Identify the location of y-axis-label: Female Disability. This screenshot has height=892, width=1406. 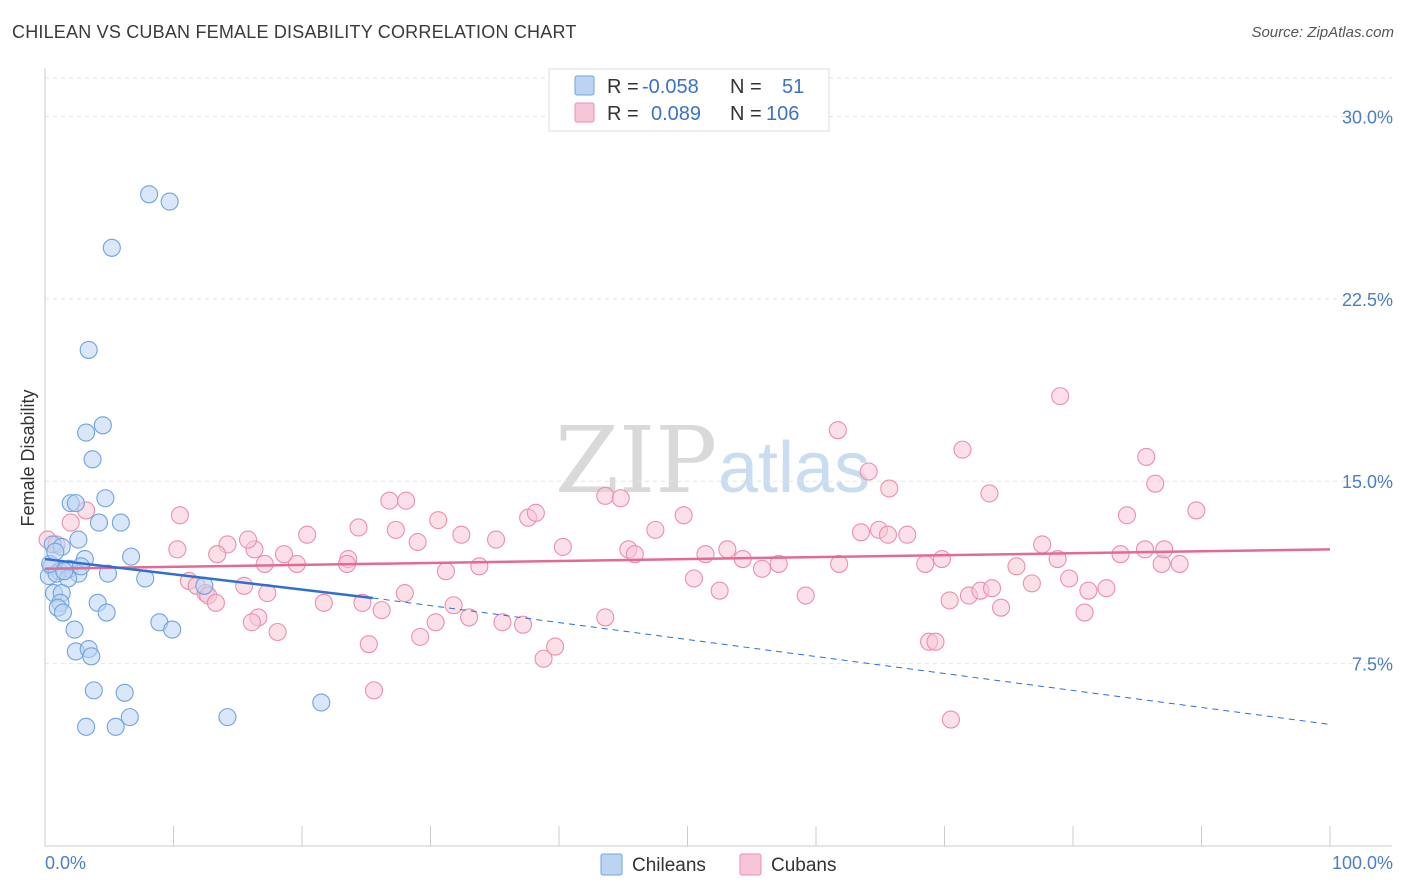
(28, 457).